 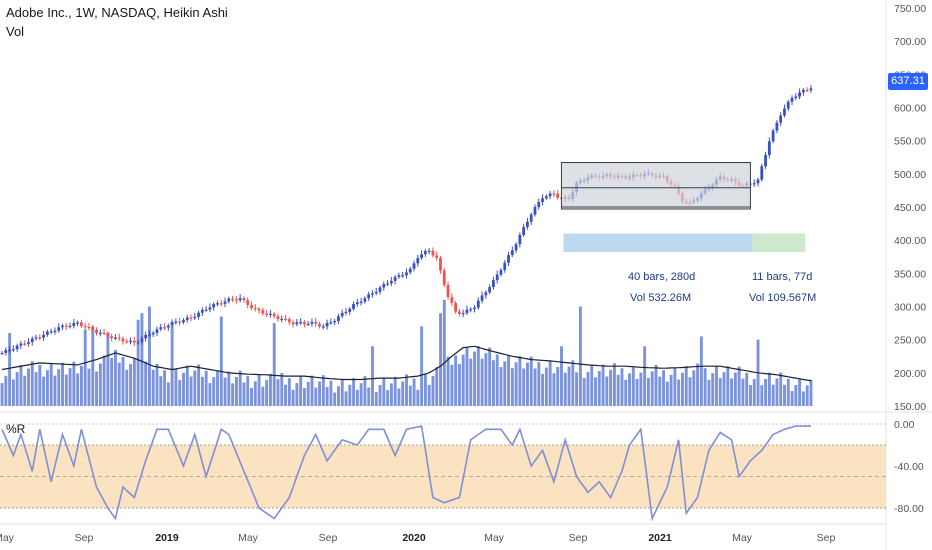 What do you see at coordinates (15, 31) in the screenshot?
I see `volume-label: Vol` at bounding box center [15, 31].